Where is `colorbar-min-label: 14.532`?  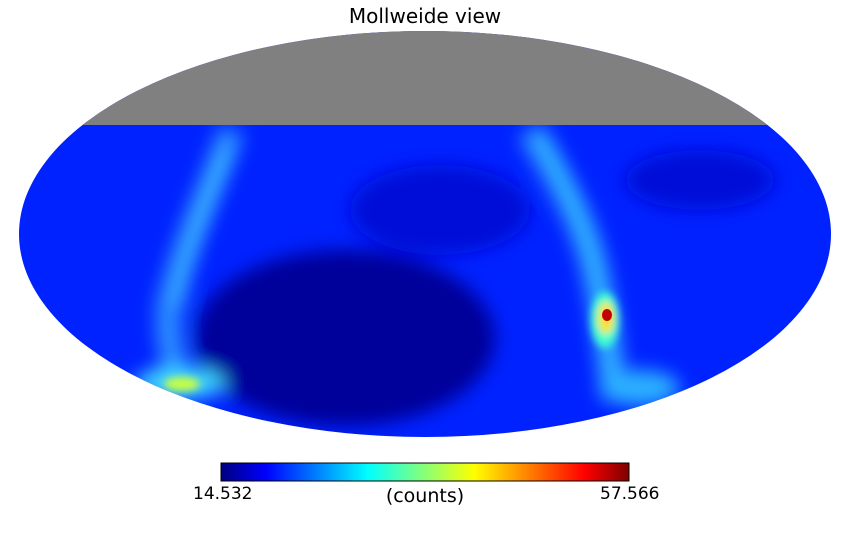
colorbar-min-label: 14.532 is located at coordinates (223, 494).